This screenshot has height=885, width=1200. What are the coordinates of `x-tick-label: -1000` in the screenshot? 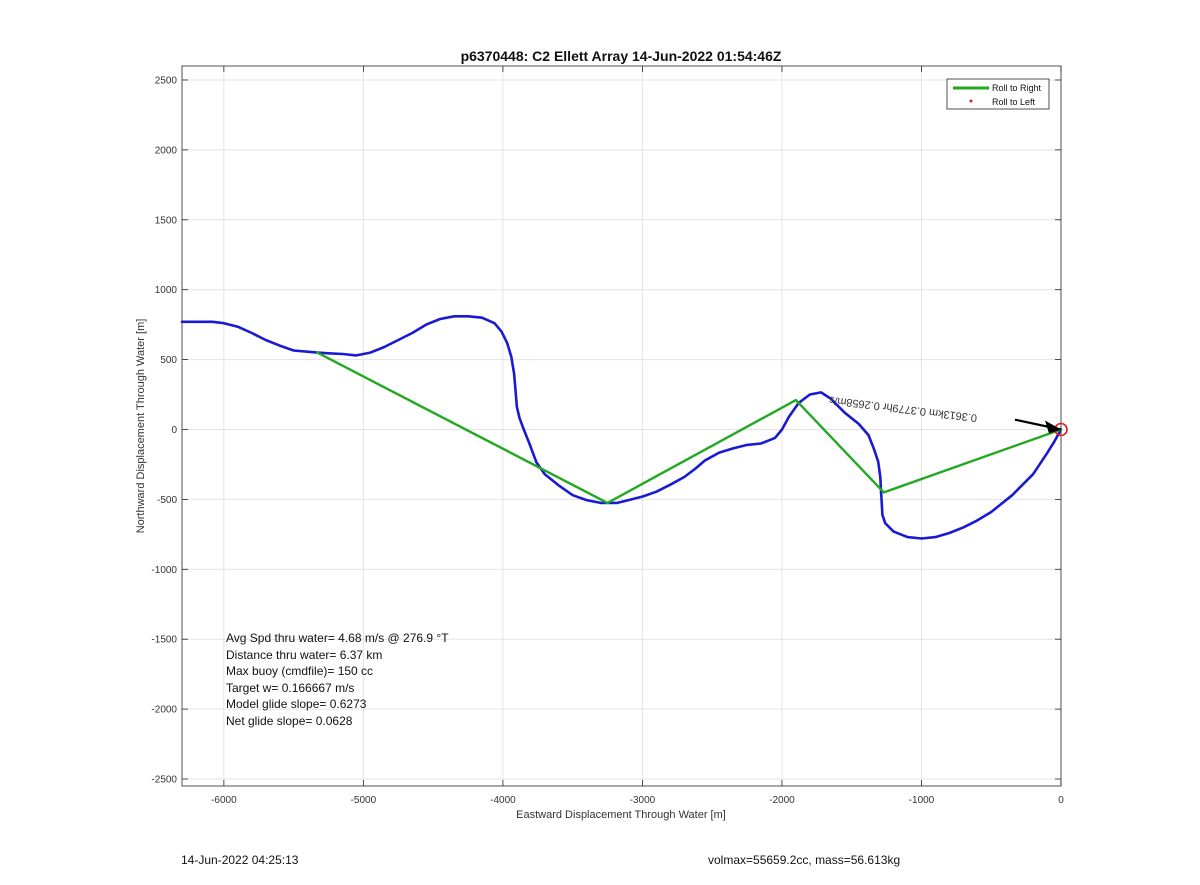 It's located at (922, 800).